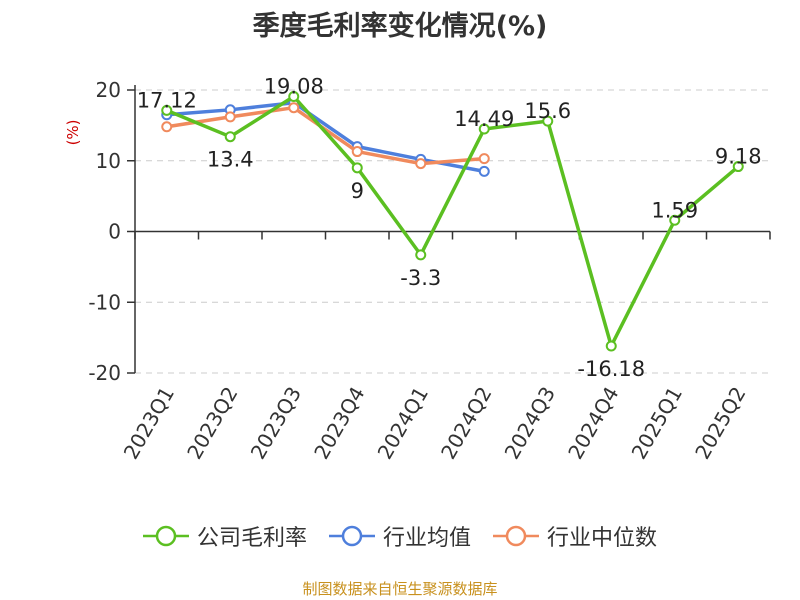 This screenshot has width=800, height=600. What do you see at coordinates (400, 26) in the screenshot?
I see `chart-title: 季度毛利率变化情况(%)` at bounding box center [400, 26].